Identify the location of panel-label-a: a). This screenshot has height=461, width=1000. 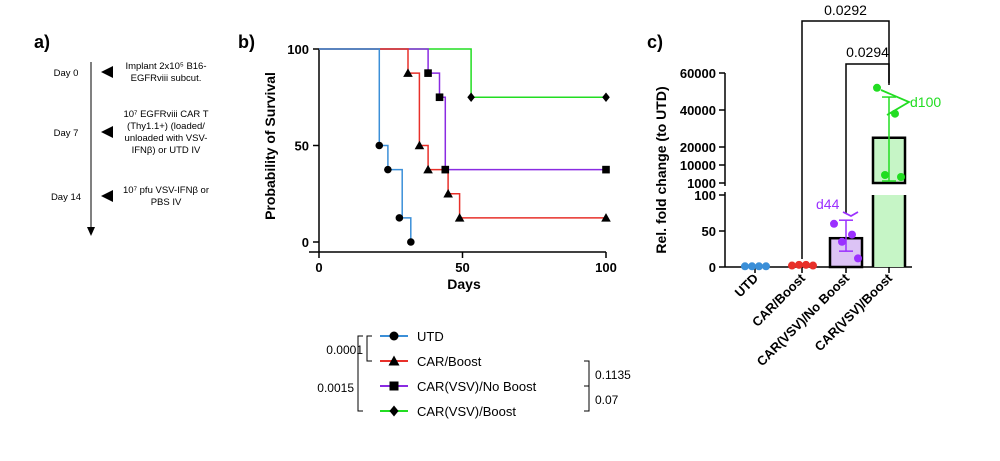
(42, 42).